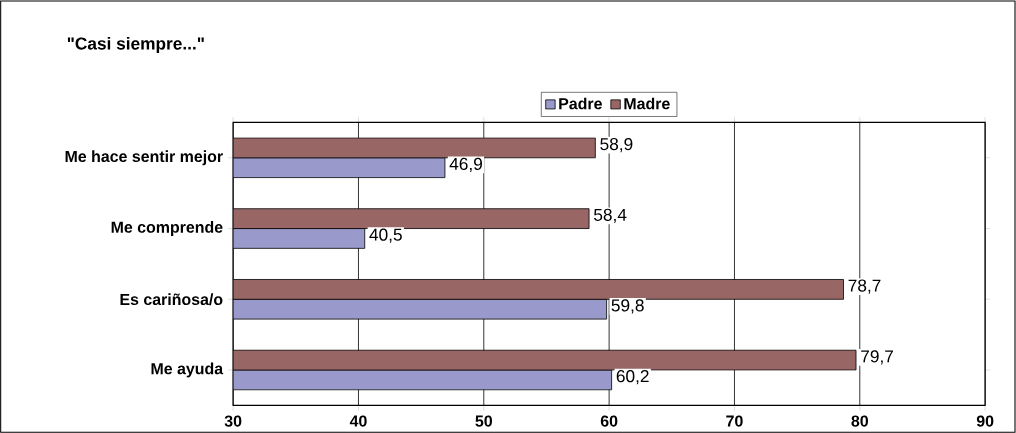 This screenshot has height=433, width=1016. Describe the element at coordinates (385, 235) in the screenshot. I see `data-label: 40,5` at that location.